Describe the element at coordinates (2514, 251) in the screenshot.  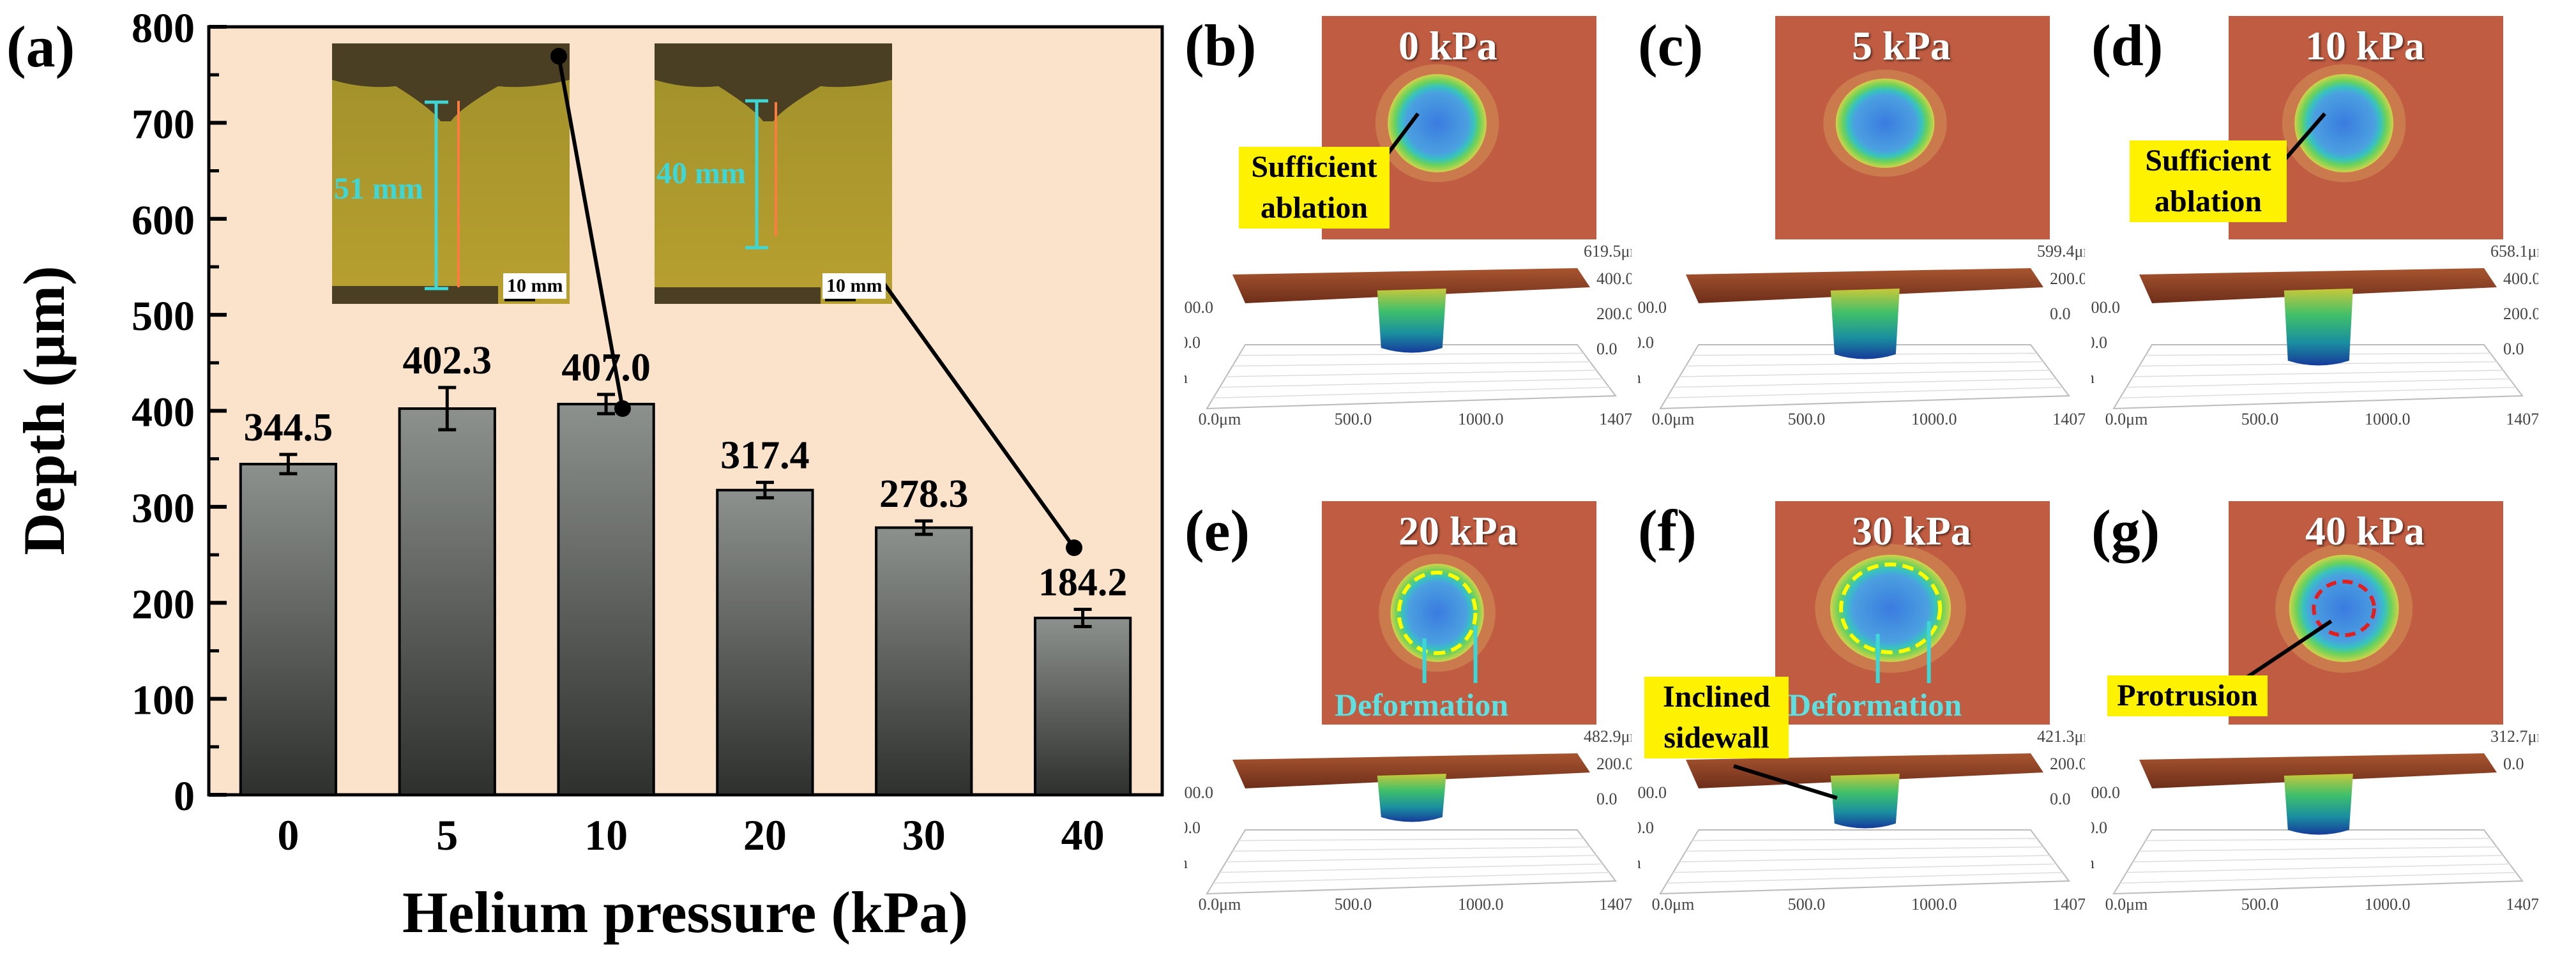
I see `max-depth-label: 658.1μm` at that location.